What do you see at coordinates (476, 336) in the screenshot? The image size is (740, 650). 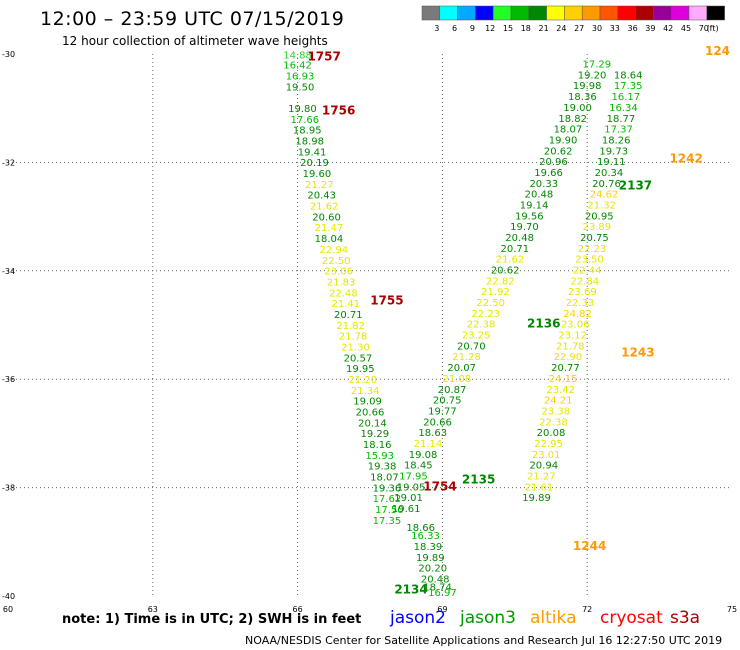 I see `swh-data-point: 23.25` at bounding box center [476, 336].